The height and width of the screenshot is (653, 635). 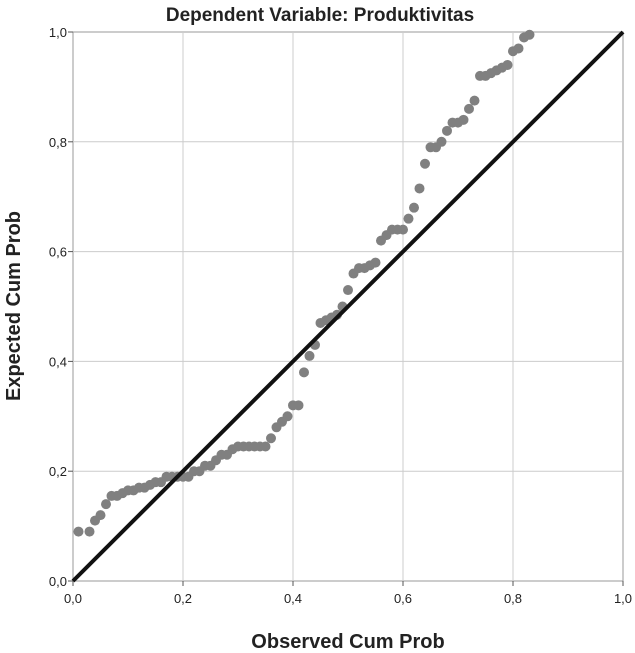 I want to click on x-axis-title: Observed Cum Prob, so click(x=347, y=642).